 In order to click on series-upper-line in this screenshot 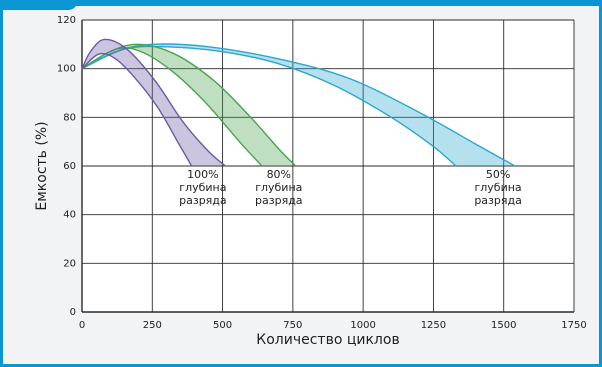, I will do `click(153, 102)`.